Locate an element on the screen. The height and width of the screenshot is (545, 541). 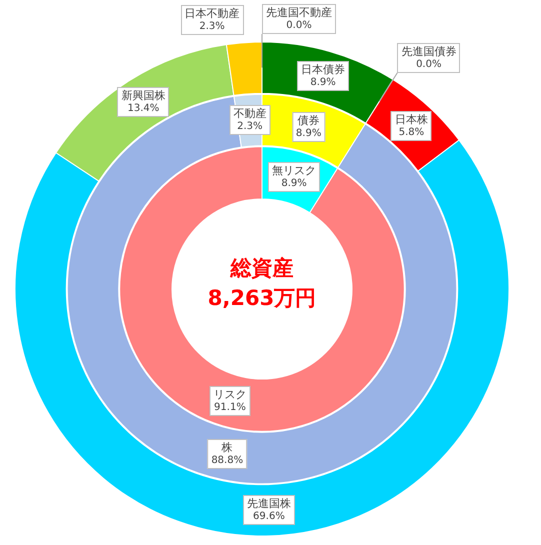
text: 総資産 is located at coordinates (262, 268).